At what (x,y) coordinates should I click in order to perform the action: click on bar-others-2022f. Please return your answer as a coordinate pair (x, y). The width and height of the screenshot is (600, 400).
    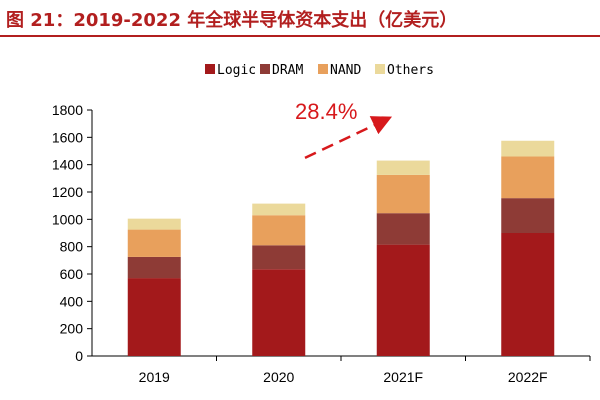
    Looking at the image, I should click on (528, 148).